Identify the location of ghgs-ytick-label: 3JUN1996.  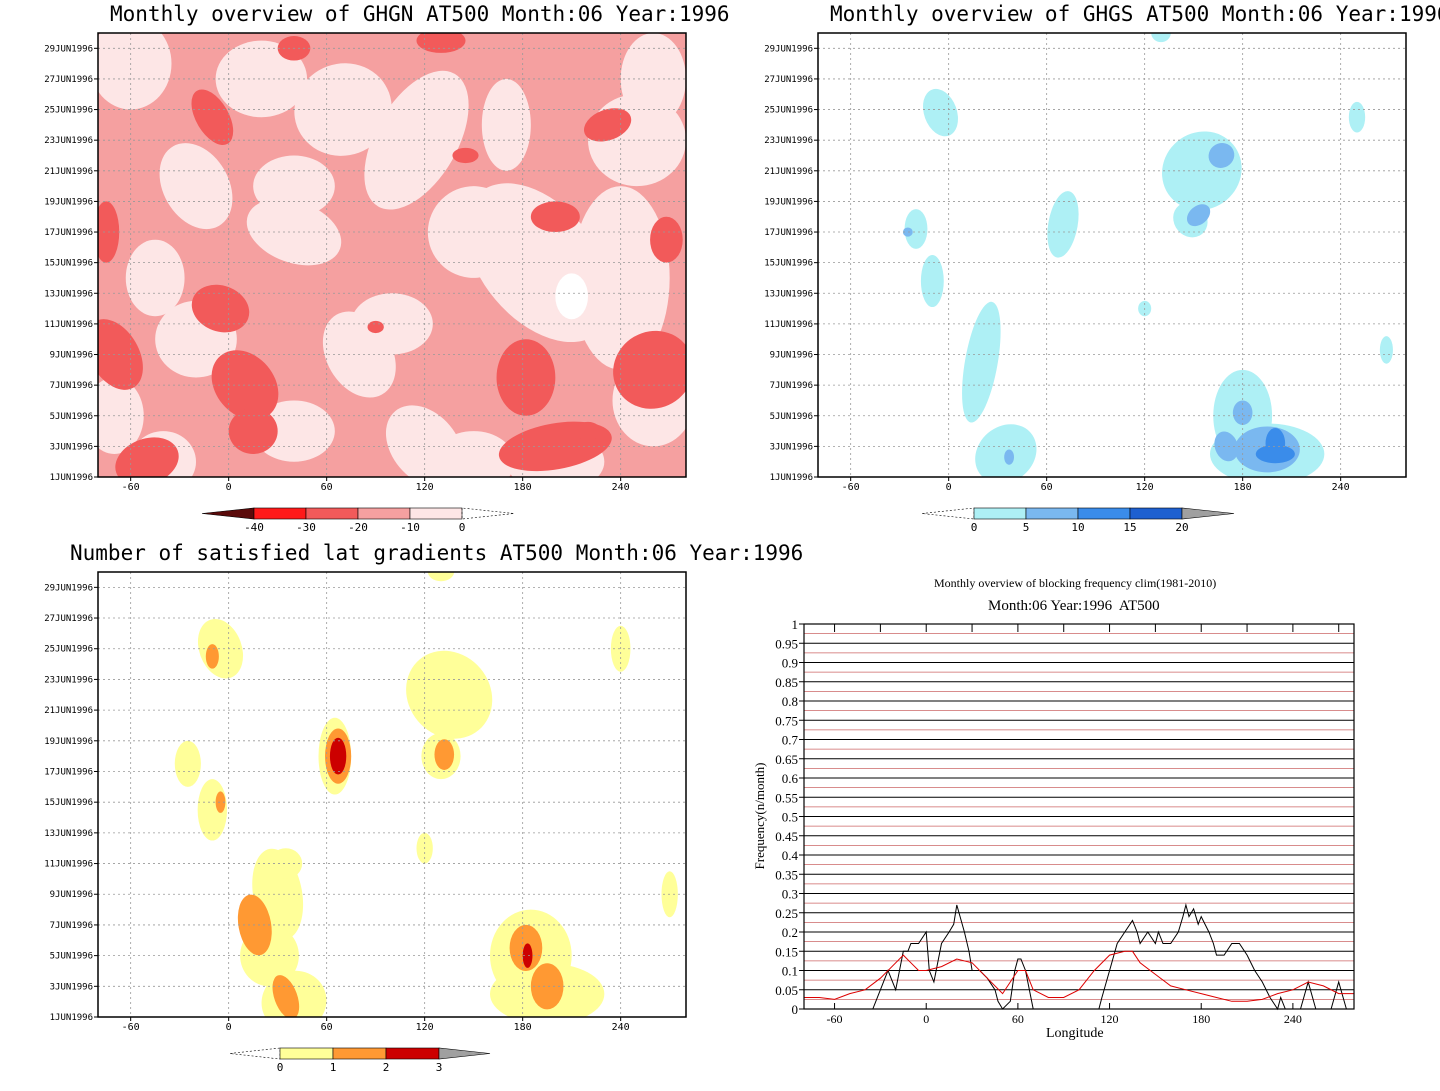
(791, 447).